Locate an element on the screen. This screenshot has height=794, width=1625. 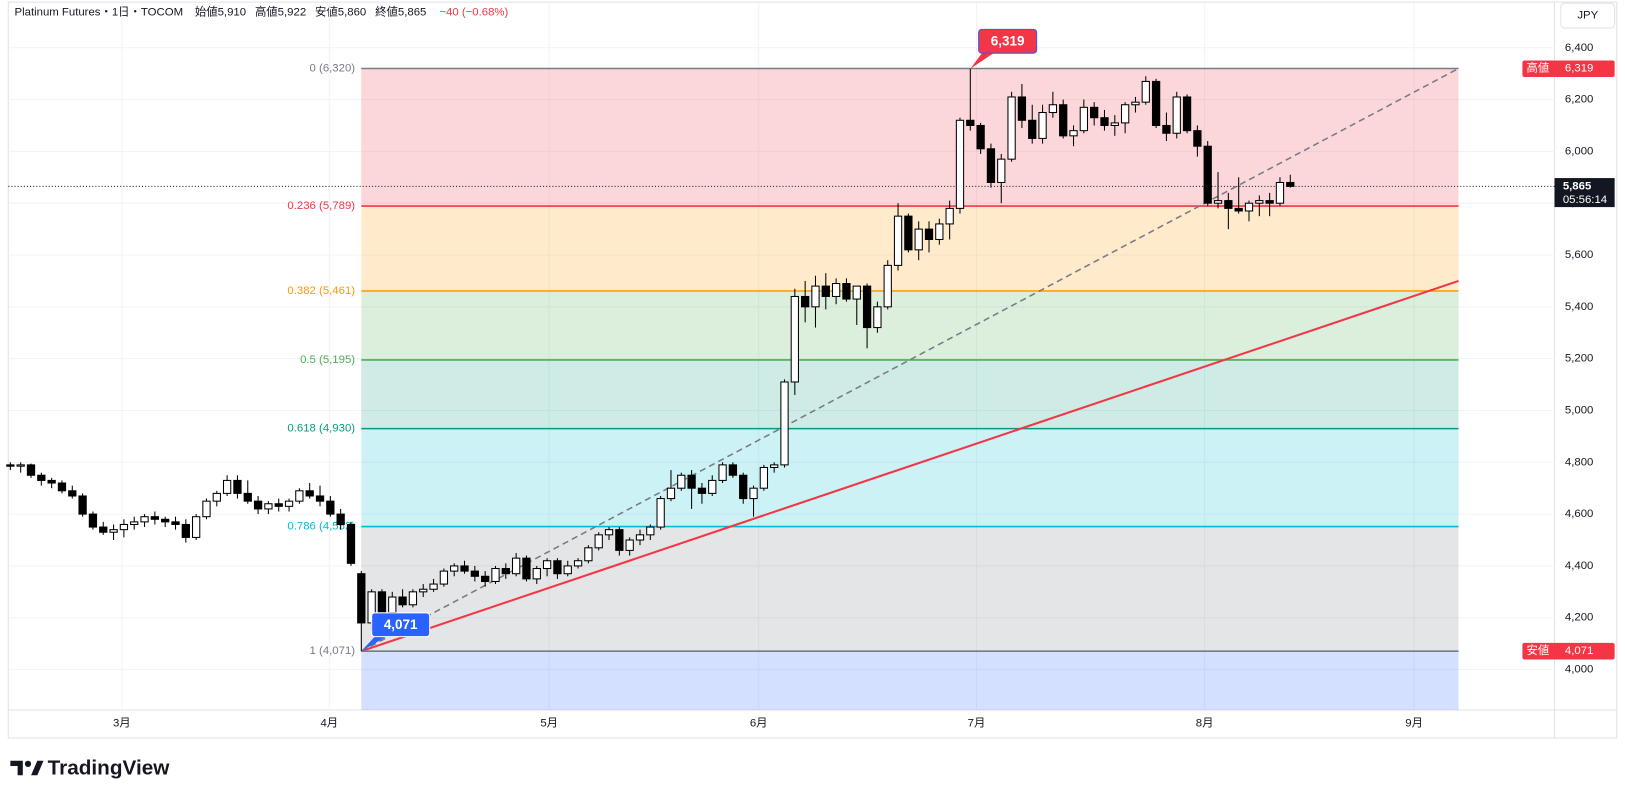
y-tick-label: 6,200 is located at coordinates (1579, 100).